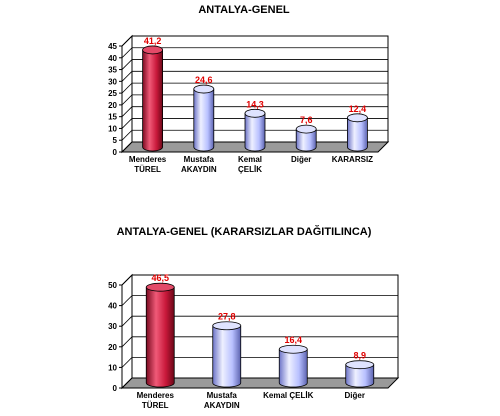 The image size is (500, 416). I want to click on chart1-bars, so click(255, 98).